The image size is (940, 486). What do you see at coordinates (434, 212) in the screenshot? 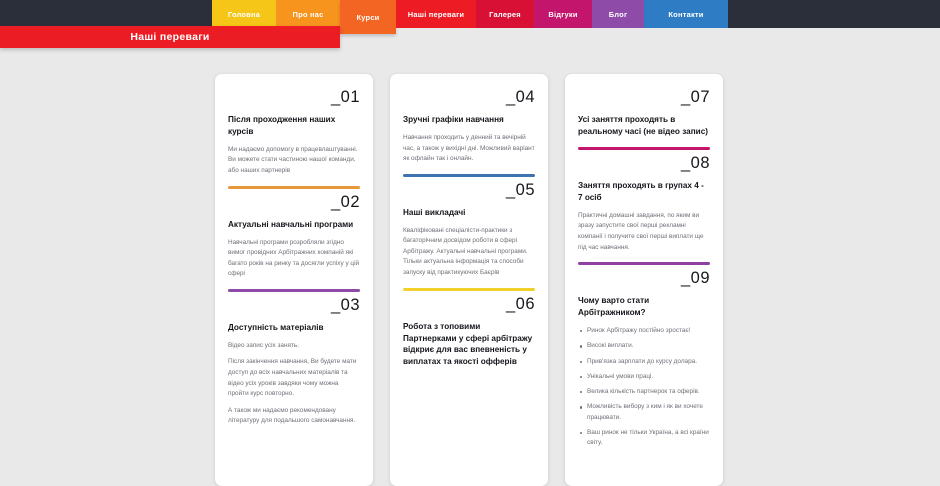
I see `advantage-title: Наші викладачі` at bounding box center [434, 212].